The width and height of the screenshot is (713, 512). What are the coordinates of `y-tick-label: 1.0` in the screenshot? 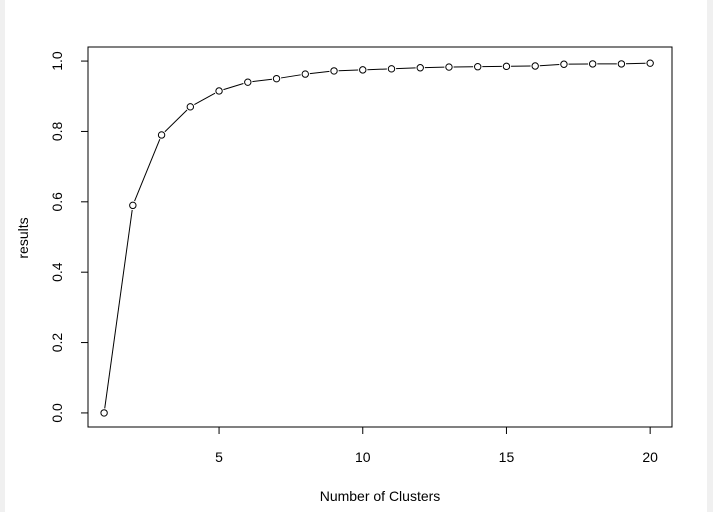 It's located at (57, 61).